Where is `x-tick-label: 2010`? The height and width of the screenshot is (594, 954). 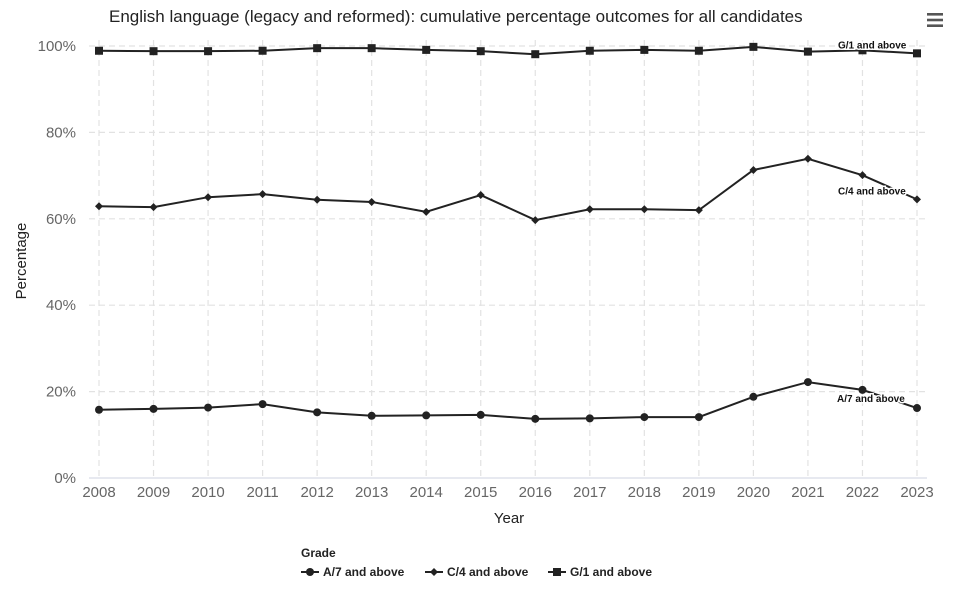 x-tick-label: 2010 is located at coordinates (207, 492).